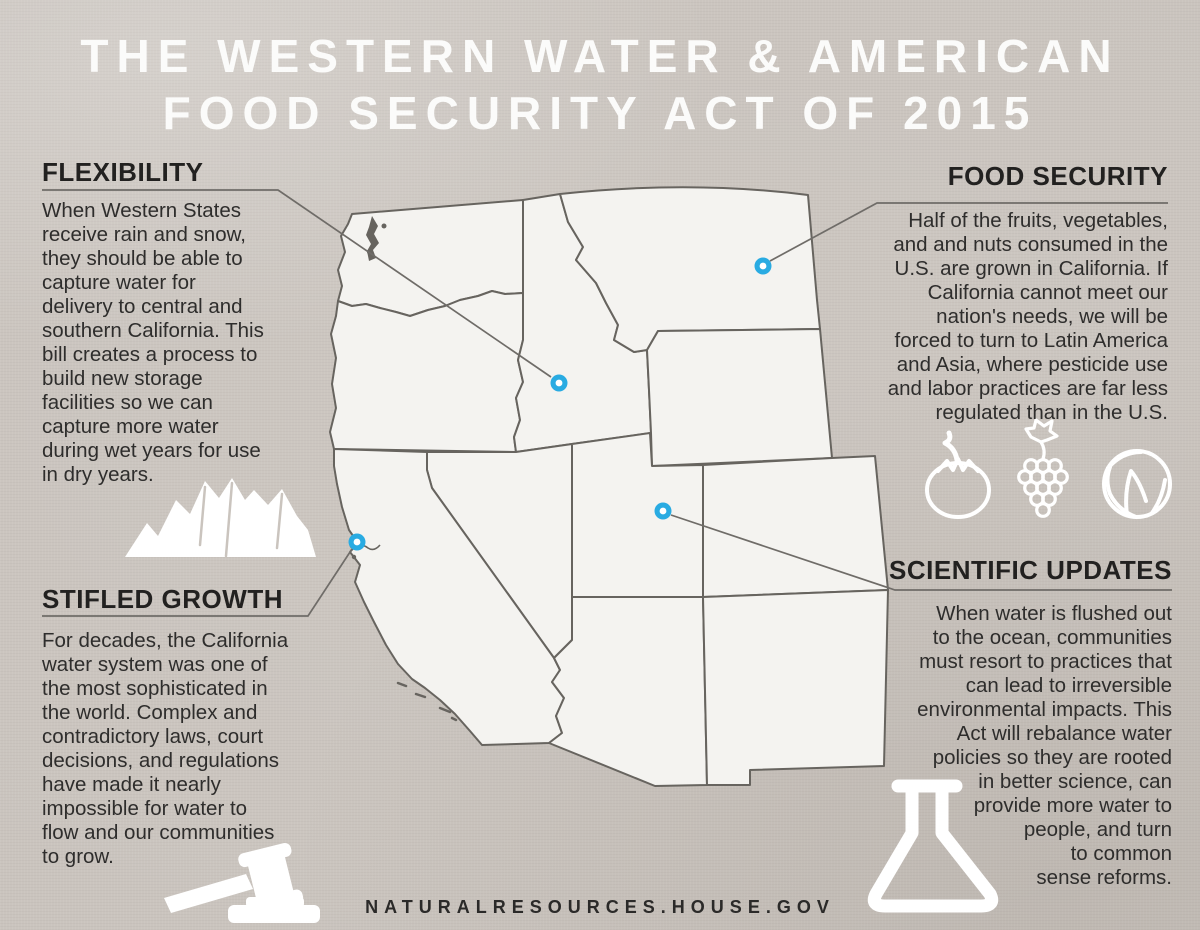 The height and width of the screenshot is (930, 1200). I want to click on marker-utah, so click(663, 511).